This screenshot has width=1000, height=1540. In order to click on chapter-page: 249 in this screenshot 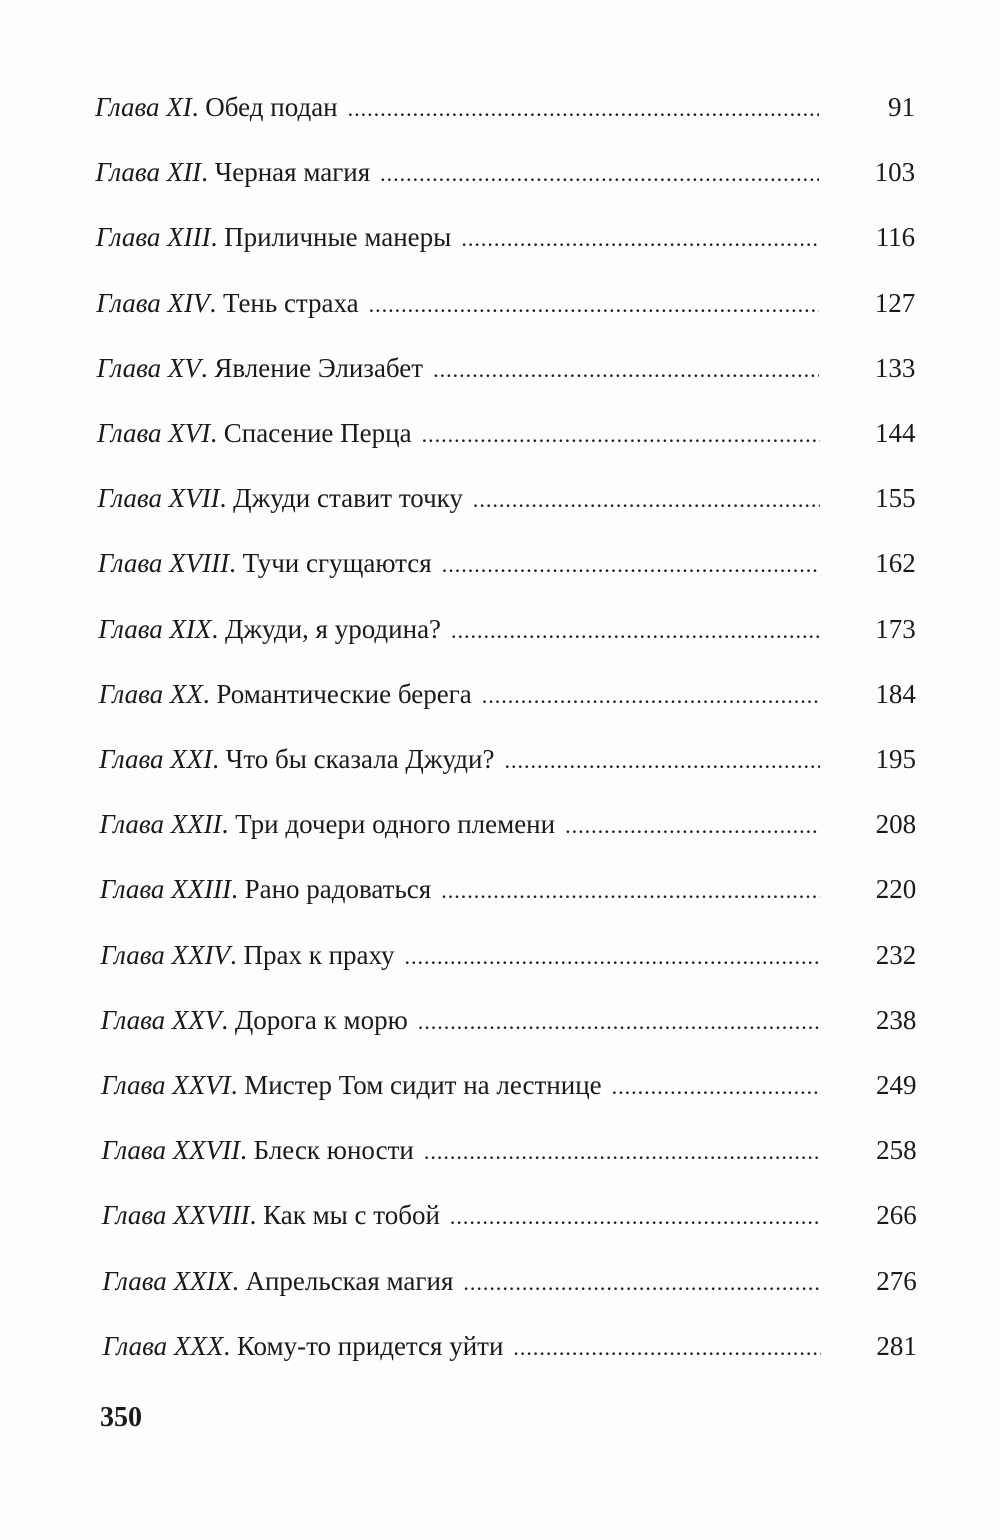, I will do `click(896, 1085)`.